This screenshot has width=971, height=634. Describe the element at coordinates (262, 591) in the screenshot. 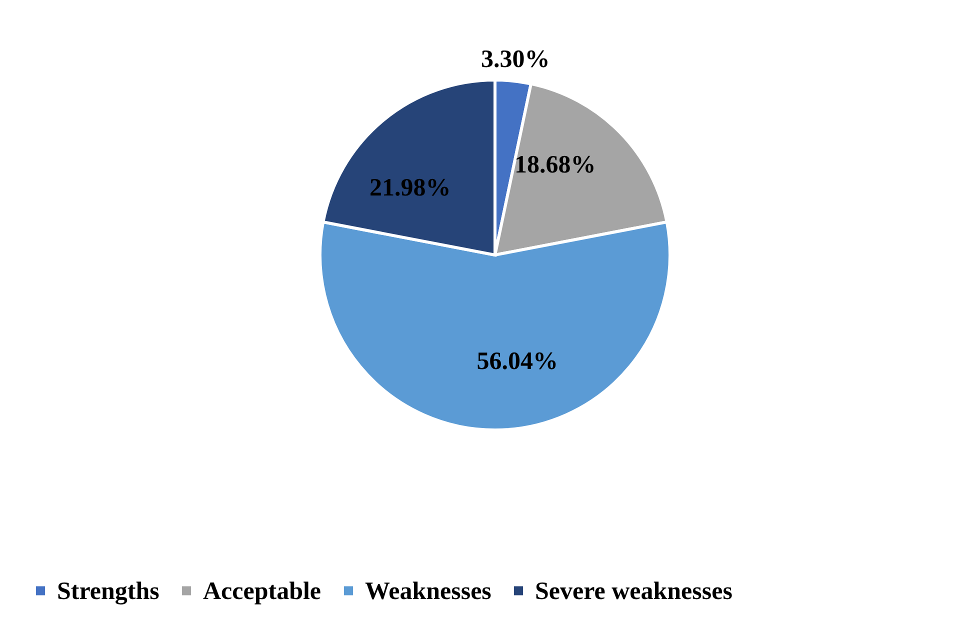

I see `legend-label: Acceptable` at that location.